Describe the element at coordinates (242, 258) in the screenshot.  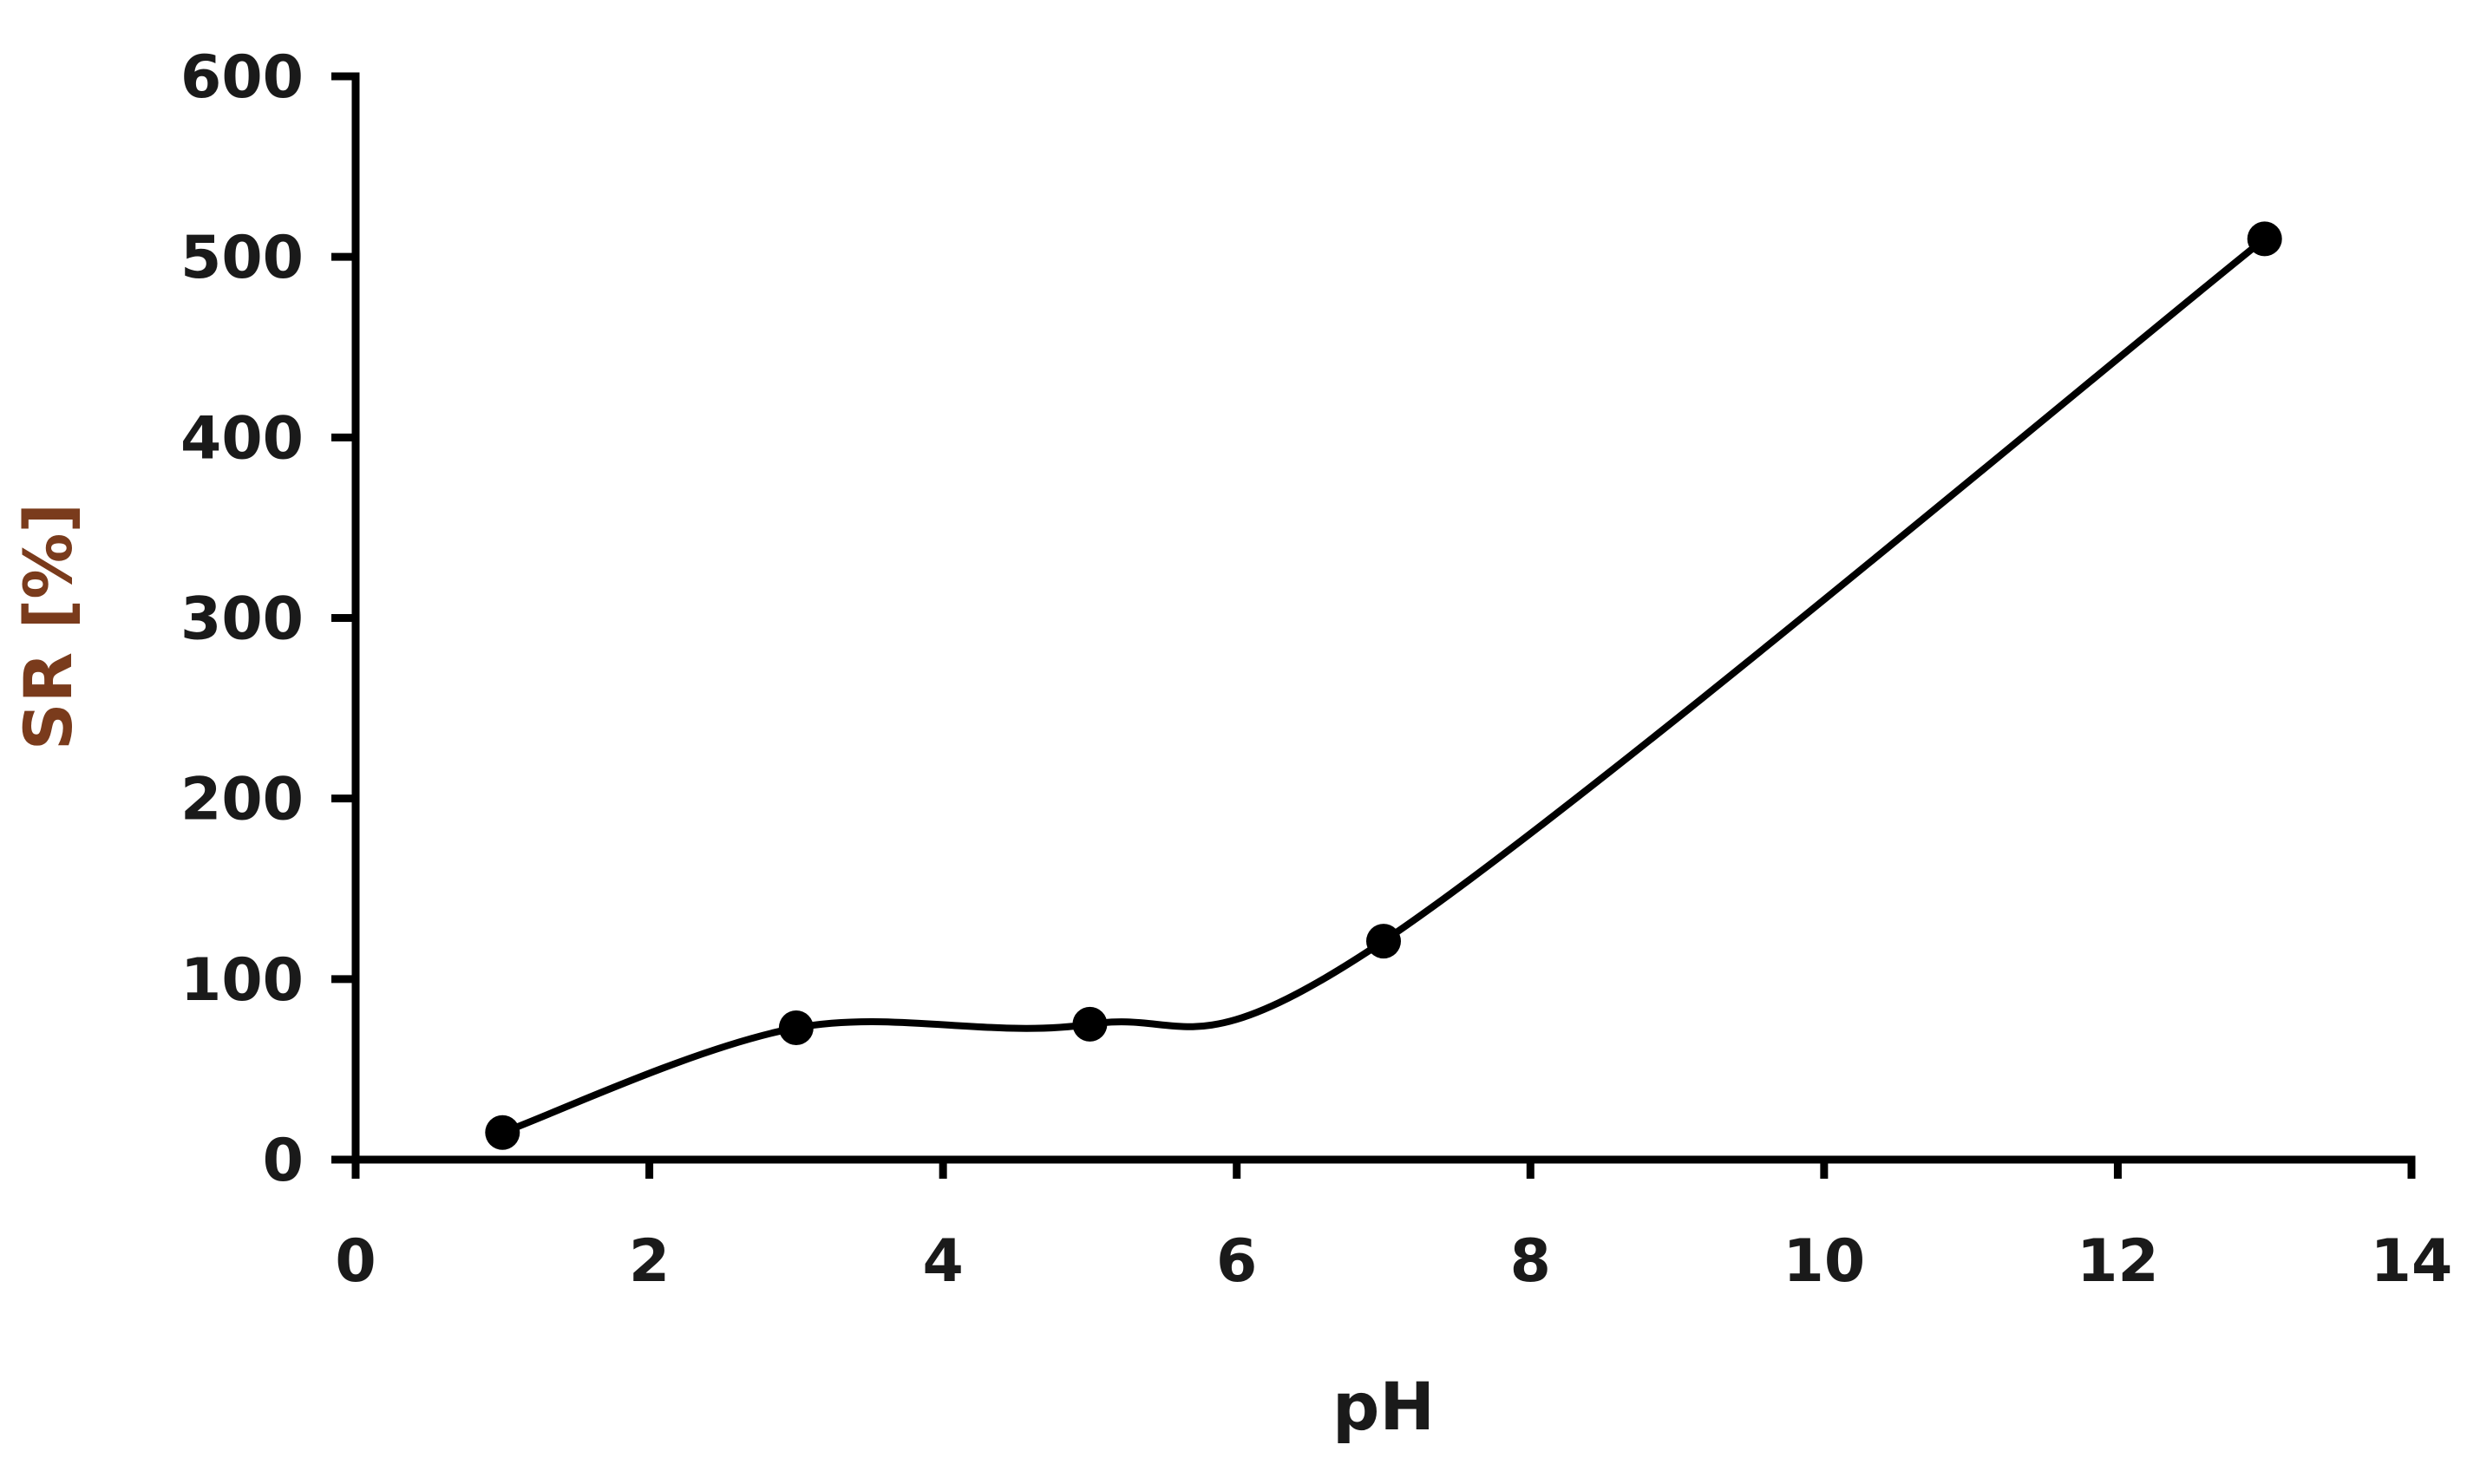
I see `y-tick-label: 500` at that location.